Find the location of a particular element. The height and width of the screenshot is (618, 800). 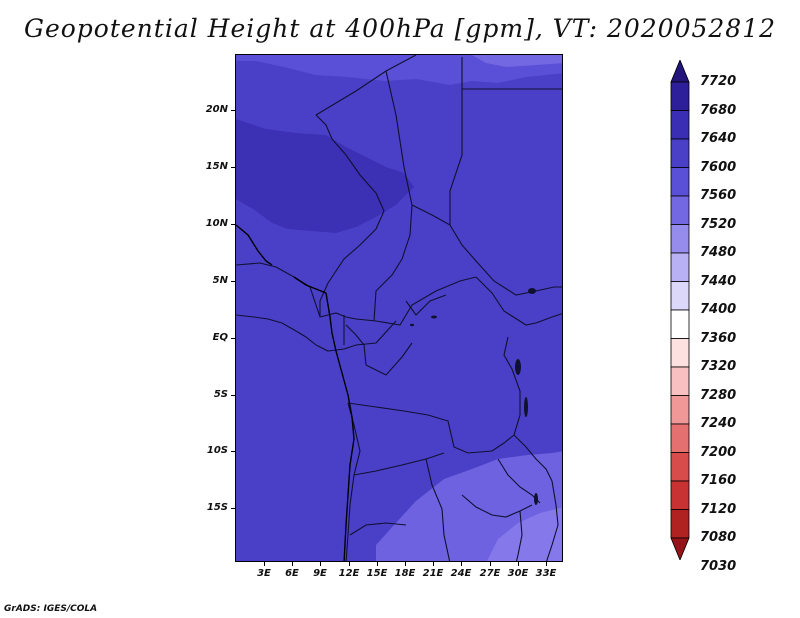

colorbar-level-label: 7120 is located at coordinates (718, 509).